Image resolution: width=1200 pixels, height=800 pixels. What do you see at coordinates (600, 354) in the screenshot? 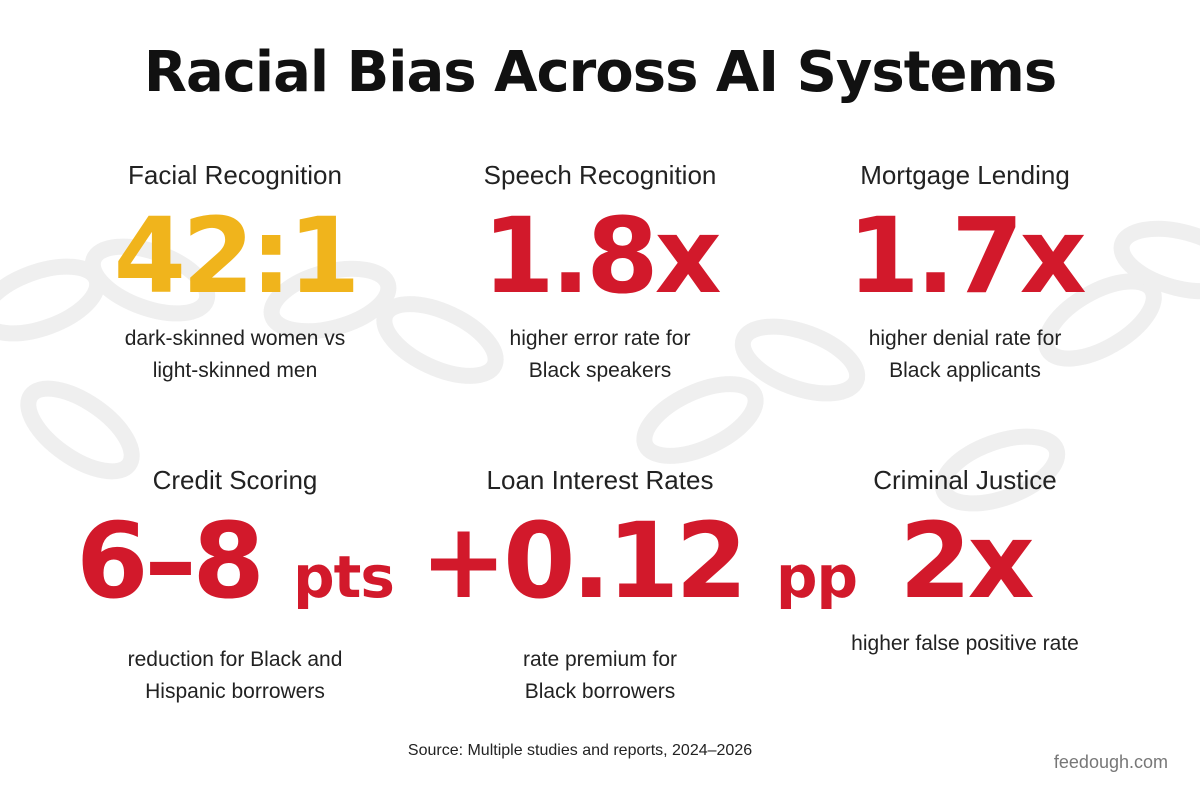
I see `stat-description: higher error rate for Black speakers` at bounding box center [600, 354].